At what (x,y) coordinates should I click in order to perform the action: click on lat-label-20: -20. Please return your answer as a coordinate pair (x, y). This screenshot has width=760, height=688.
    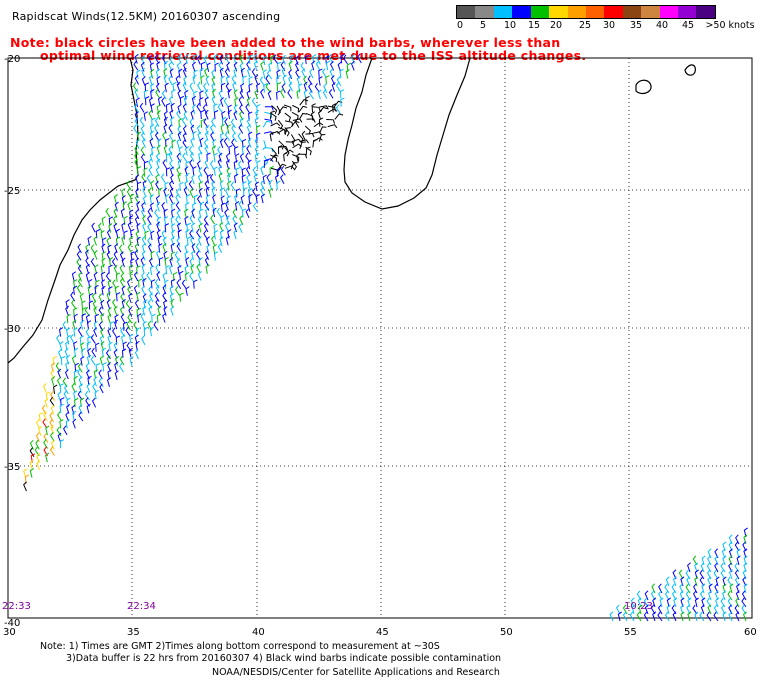
    Looking at the image, I should click on (12, 59).